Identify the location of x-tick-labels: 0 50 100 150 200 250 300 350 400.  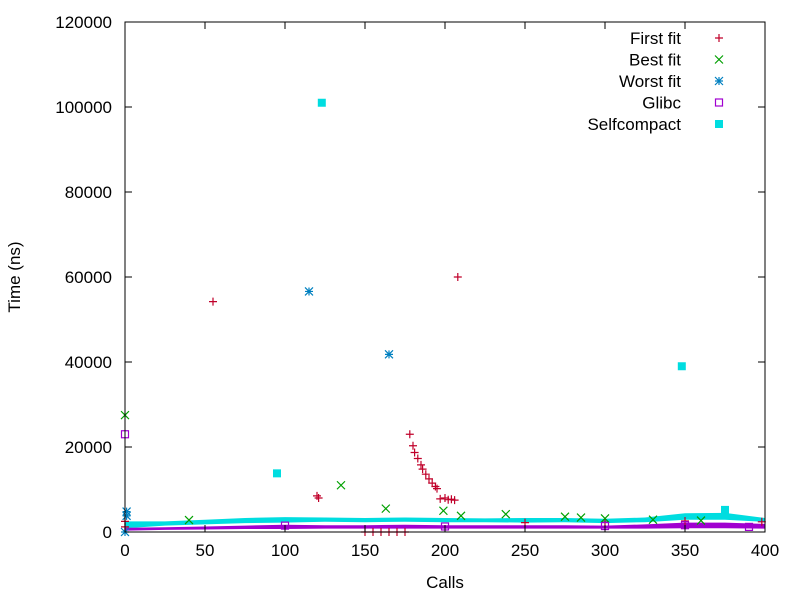
(449, 550).